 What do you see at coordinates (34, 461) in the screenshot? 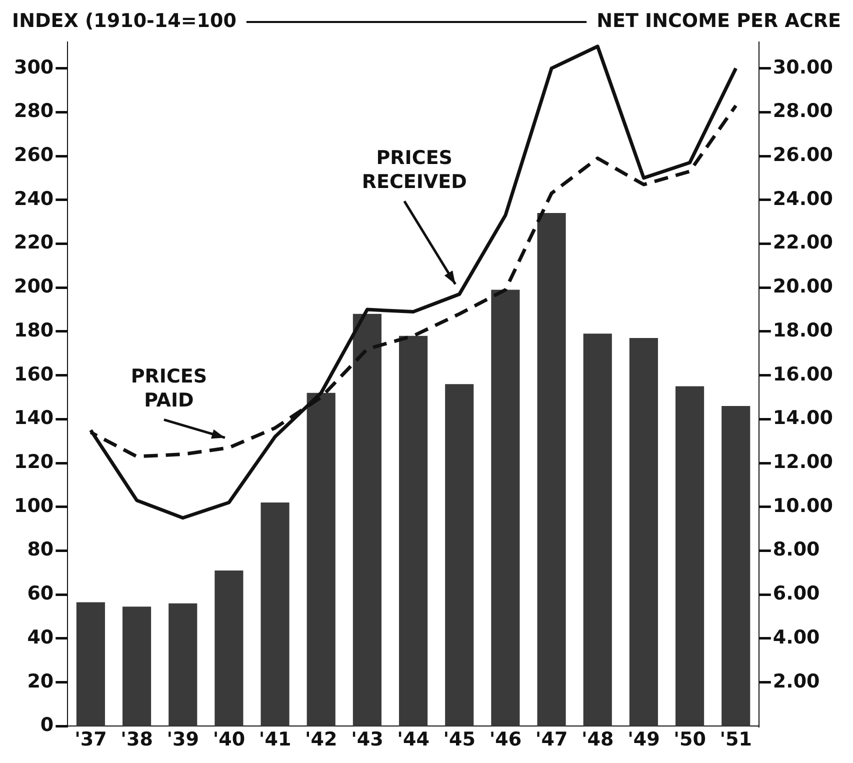
I see `y-tick-label: 120` at bounding box center [34, 461].